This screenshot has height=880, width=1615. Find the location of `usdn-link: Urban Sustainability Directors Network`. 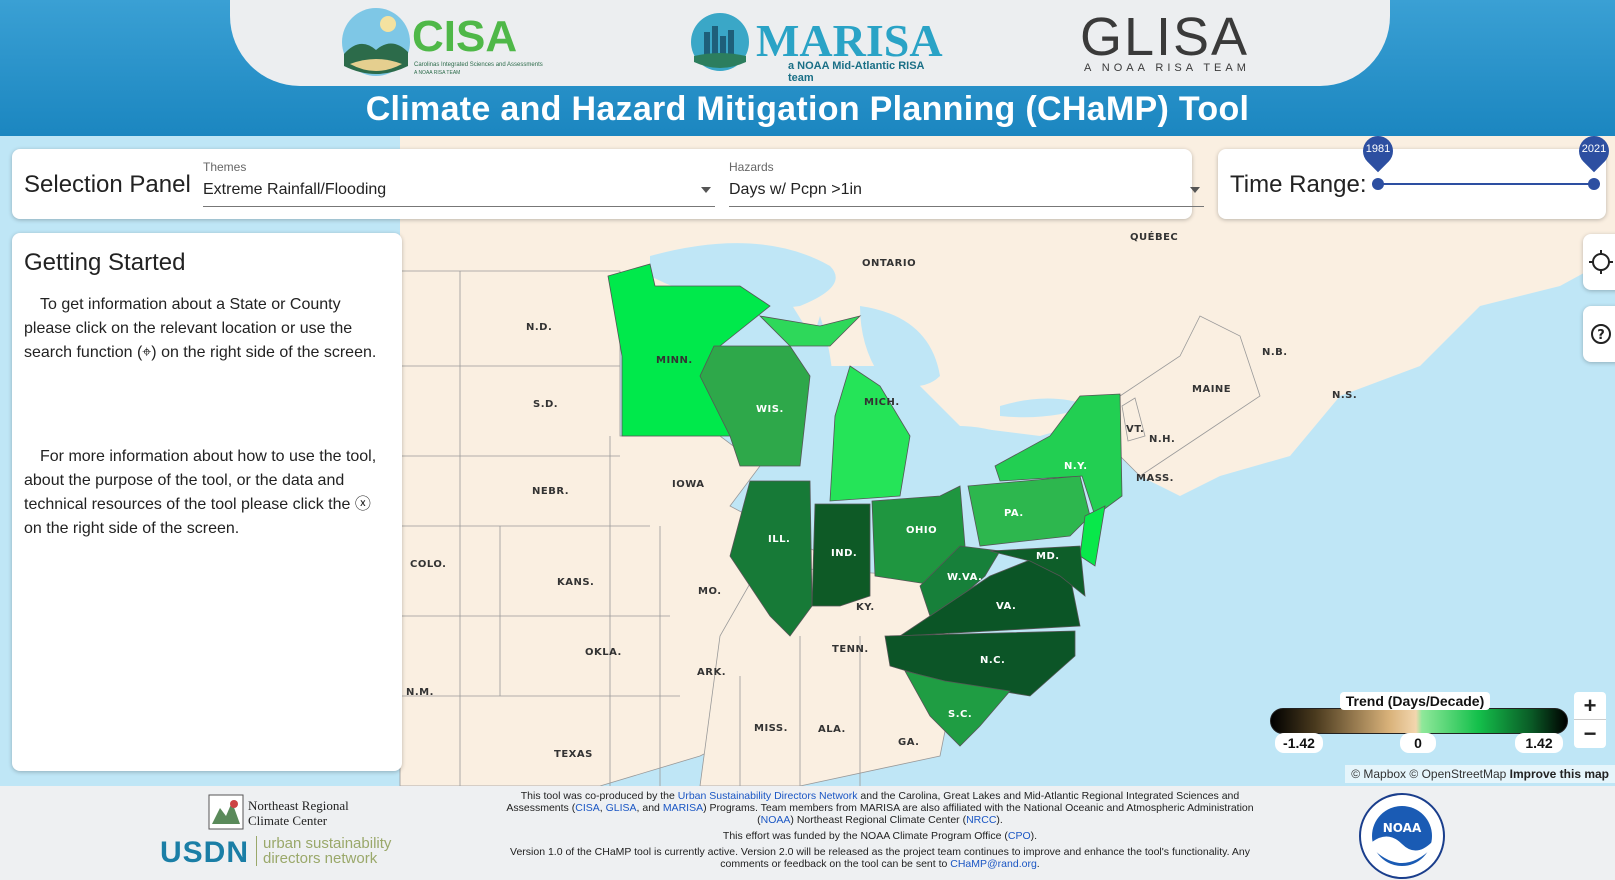

usdn-link: Urban Sustainability Directors Network is located at coordinates (767, 796).